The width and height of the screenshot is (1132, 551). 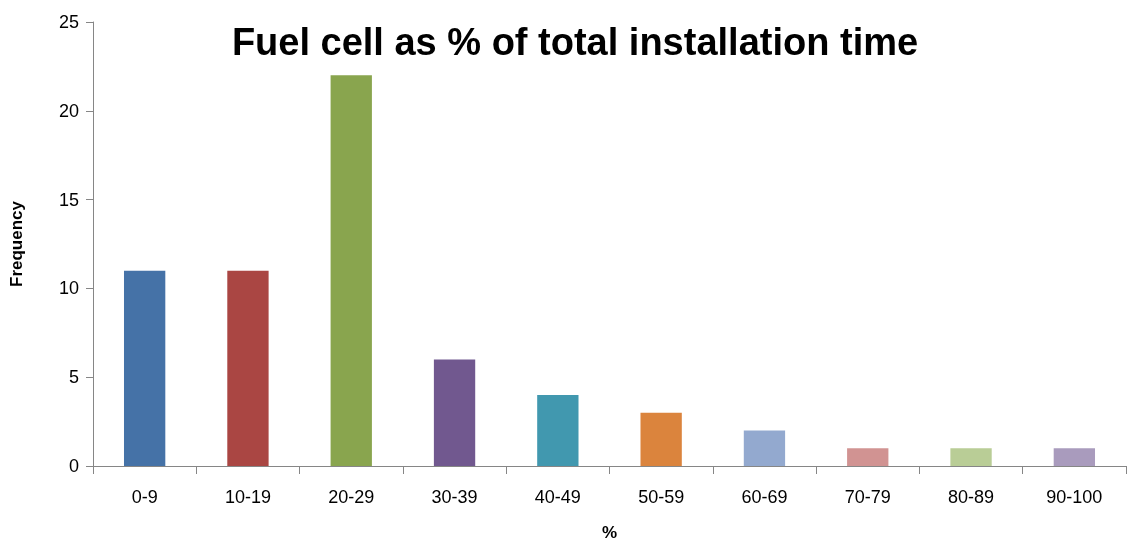 I want to click on y-tick-label: 10, so click(x=68, y=288).